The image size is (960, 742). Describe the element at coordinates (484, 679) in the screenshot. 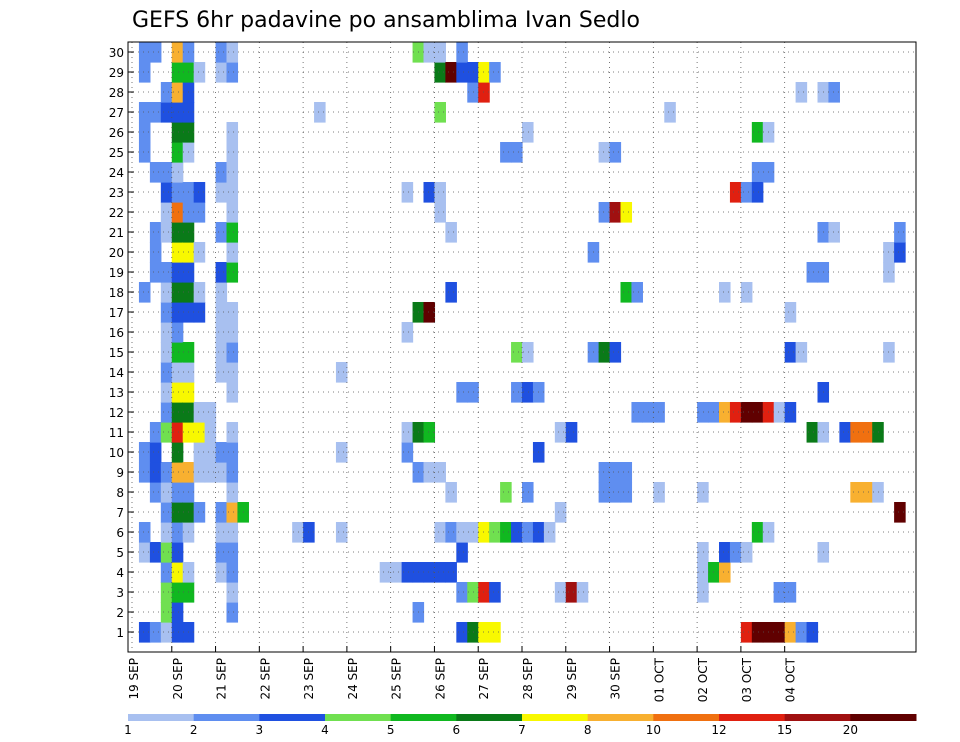

I see `x-tick-label: 27 SEP` at that location.